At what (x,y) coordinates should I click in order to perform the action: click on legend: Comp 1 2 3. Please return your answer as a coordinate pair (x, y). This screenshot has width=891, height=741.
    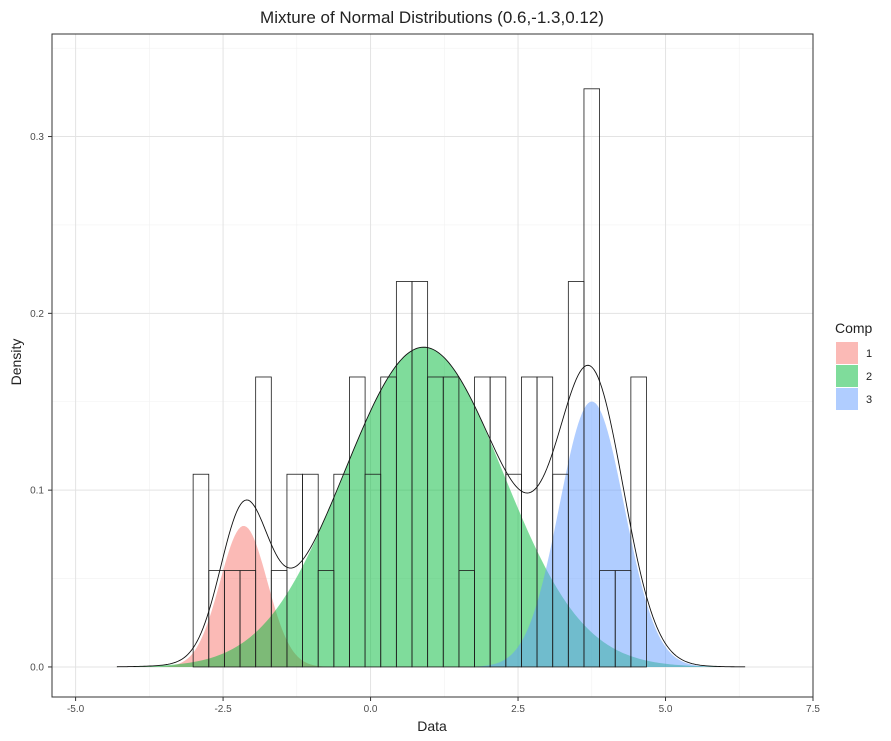
    Looking at the image, I should click on (854, 365).